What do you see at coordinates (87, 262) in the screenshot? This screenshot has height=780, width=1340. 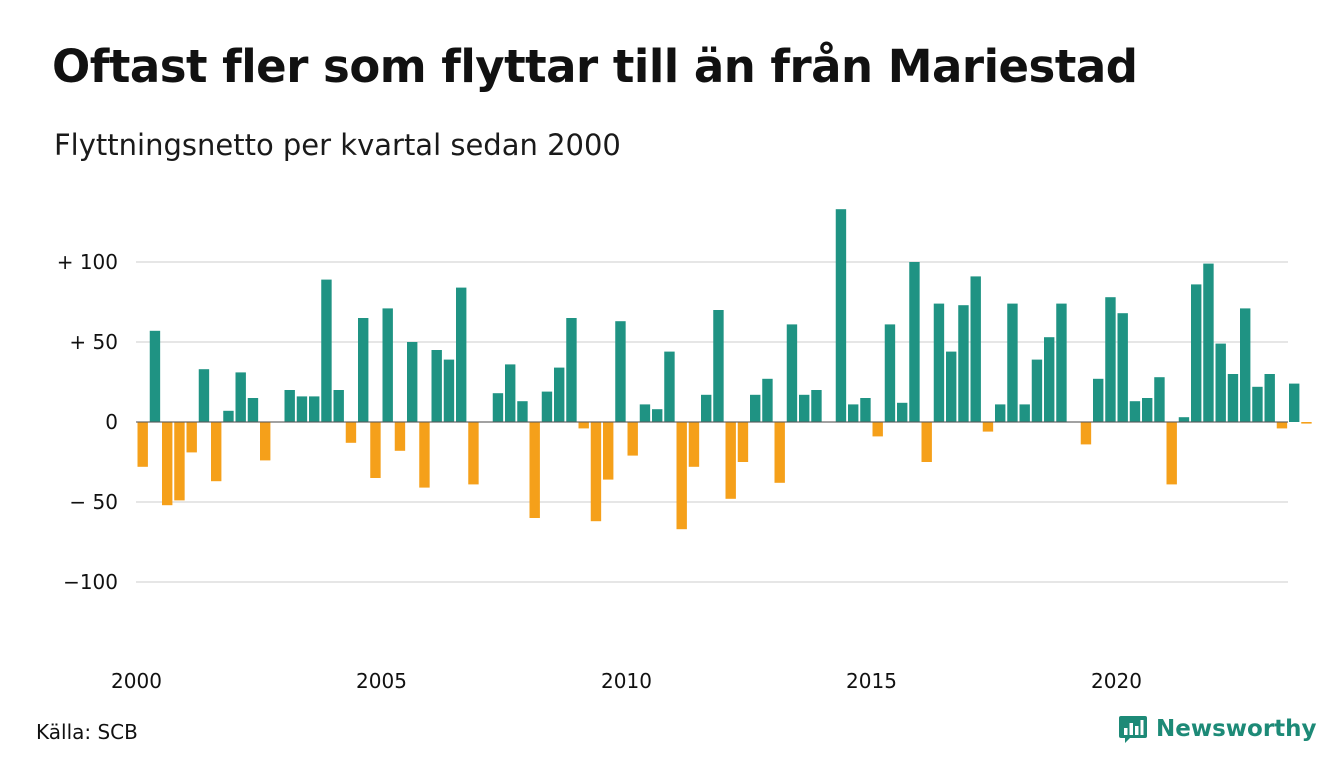 I see `y-tick-label: + 100` at bounding box center [87, 262].